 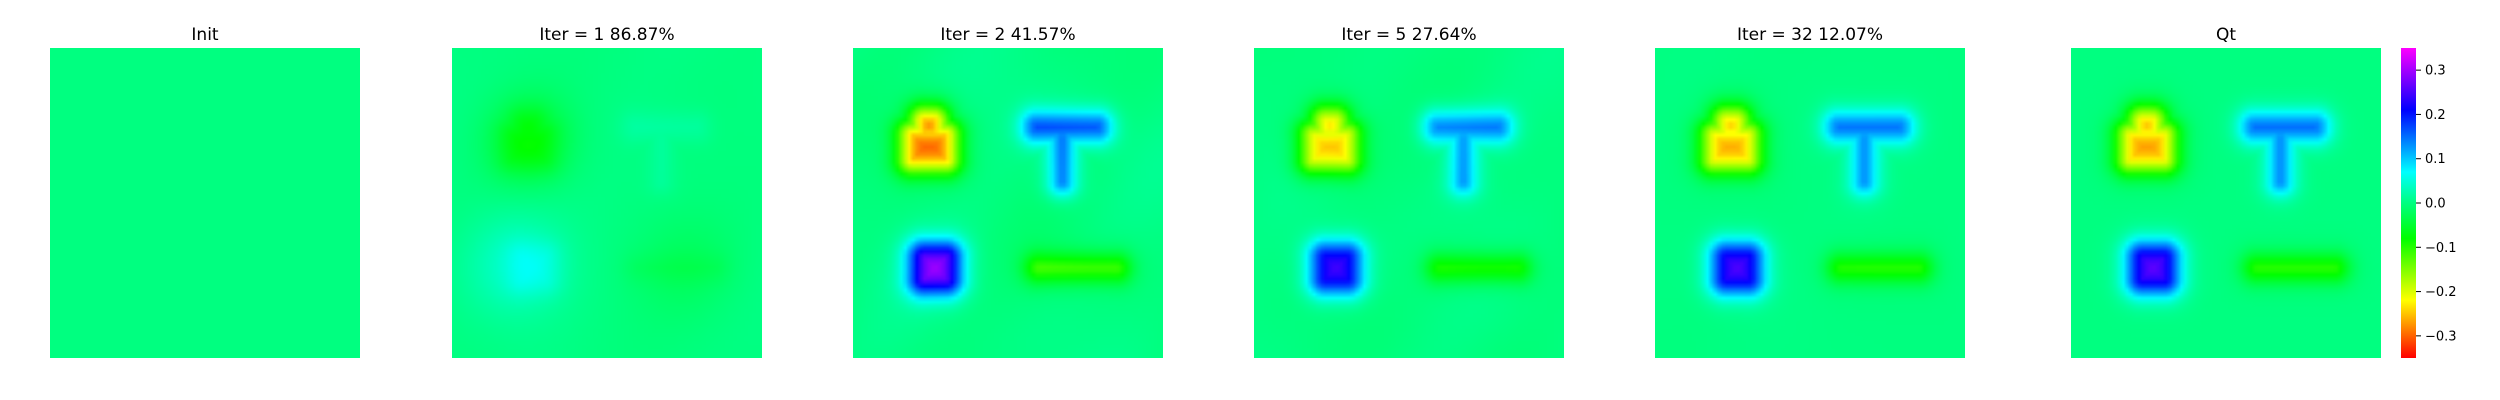 I want to click on colorbar-tick-label-6: −0.3, so click(x=2441, y=336).